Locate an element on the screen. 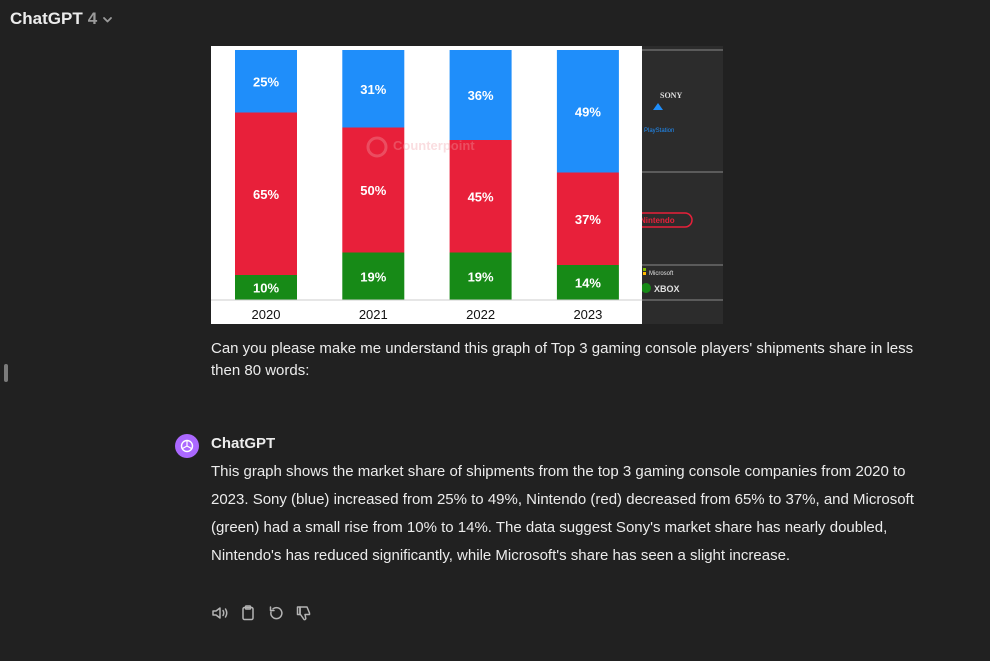 This screenshot has height=661, width=990. data-label-nintendo-2020: 65% is located at coordinates (266, 194).